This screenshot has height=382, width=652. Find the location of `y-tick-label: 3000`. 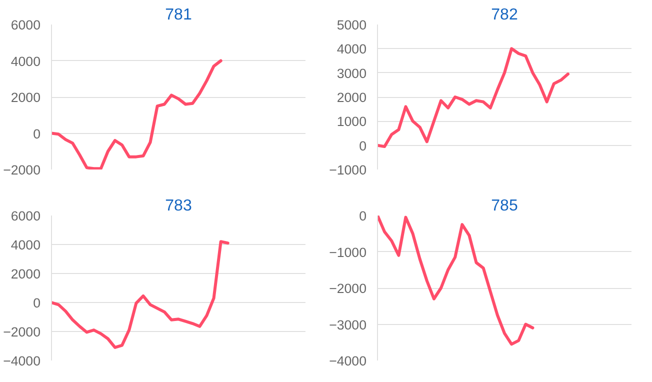

y-tick-label: 3000 is located at coordinates (351, 73).